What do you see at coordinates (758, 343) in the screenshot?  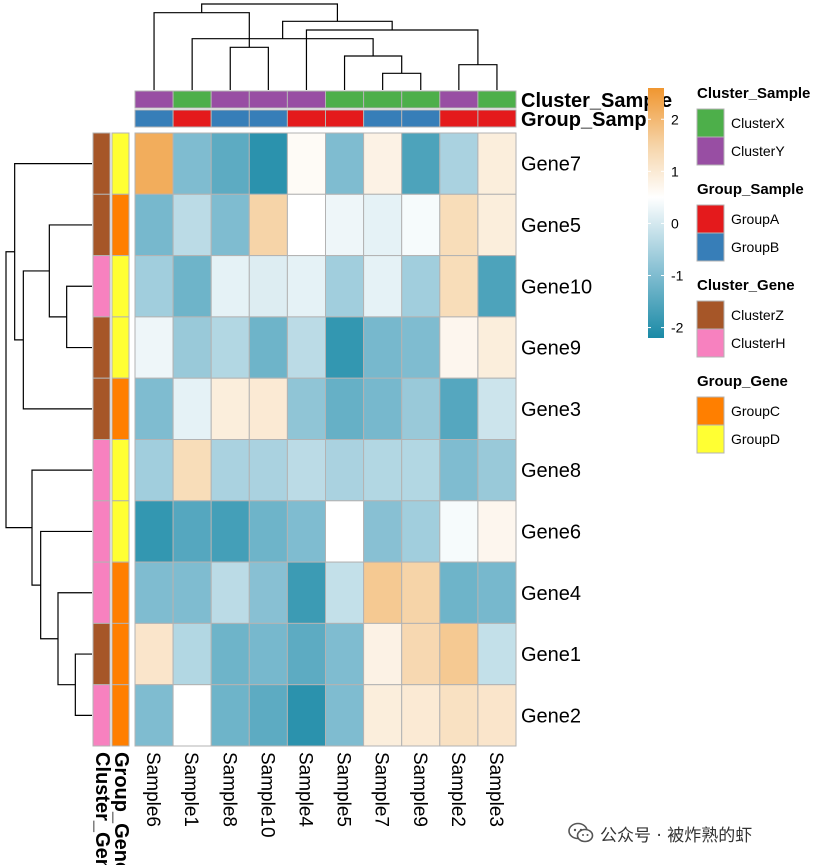 I see `legend-item: ClusterH` at bounding box center [758, 343].